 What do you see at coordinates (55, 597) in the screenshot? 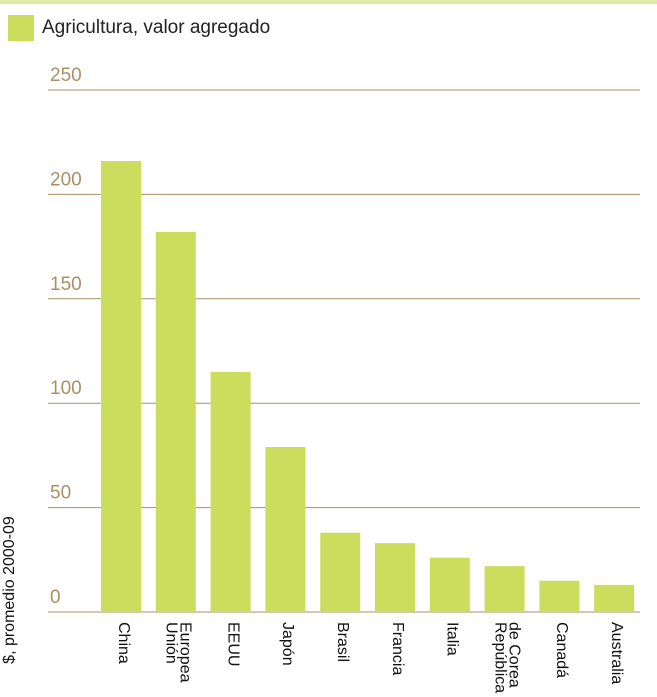
I see `y-tick-label: 0` at bounding box center [55, 597].